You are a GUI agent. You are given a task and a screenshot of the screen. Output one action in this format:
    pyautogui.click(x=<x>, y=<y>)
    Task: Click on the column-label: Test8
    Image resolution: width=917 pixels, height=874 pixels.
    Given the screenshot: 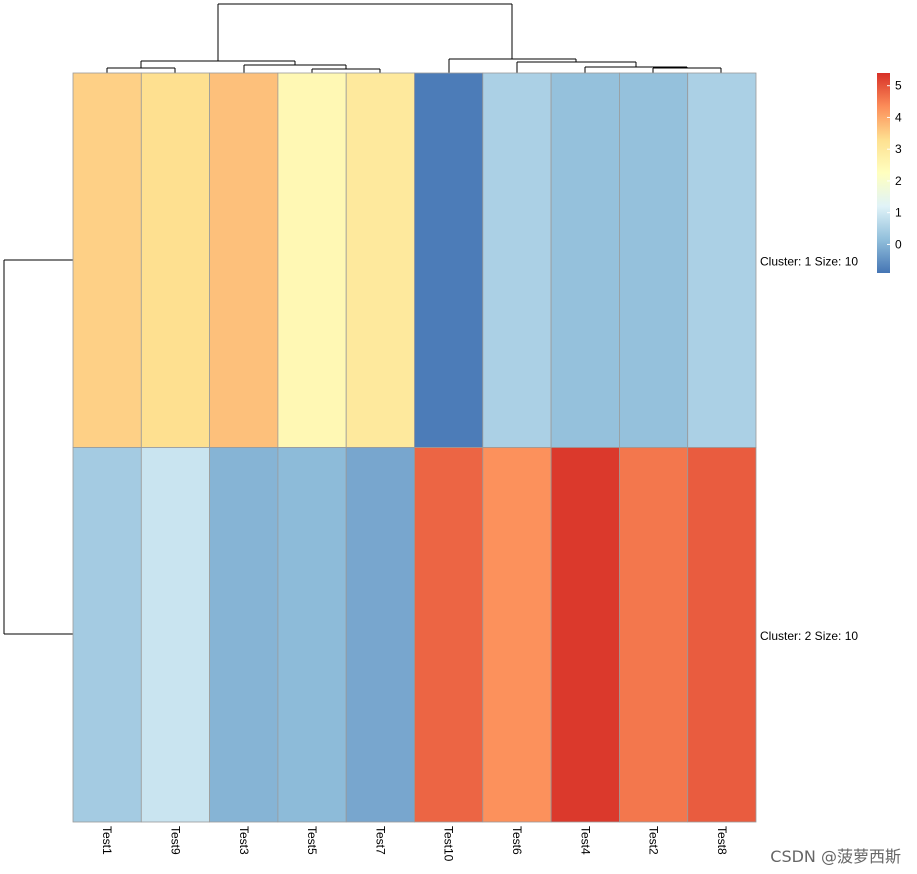 What is the action you would take?
    pyautogui.click(x=722, y=840)
    